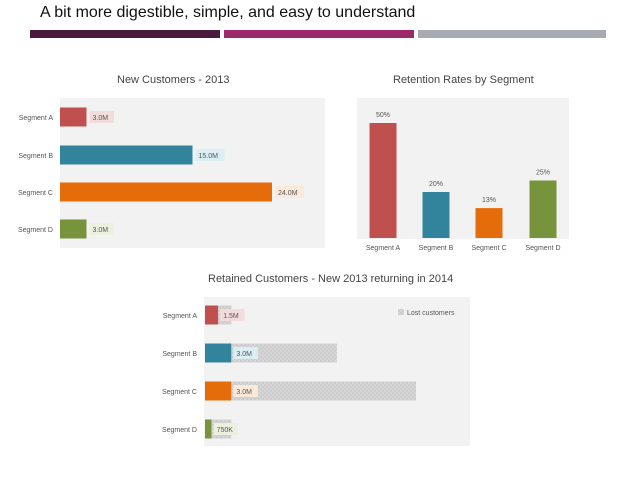  I want to click on retained-label-segment-c: 3.0M, so click(244, 392).